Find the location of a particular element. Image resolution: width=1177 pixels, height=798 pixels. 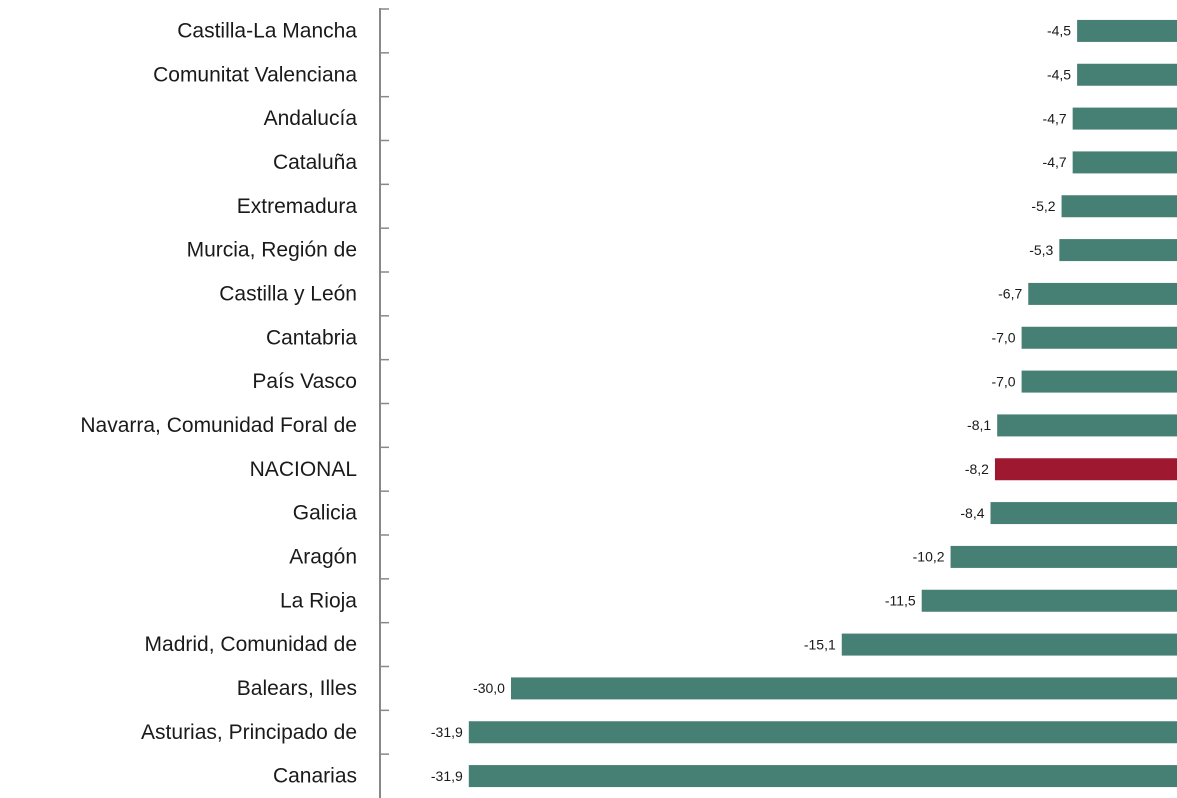

value-label: -10,2 is located at coordinates (929, 557).